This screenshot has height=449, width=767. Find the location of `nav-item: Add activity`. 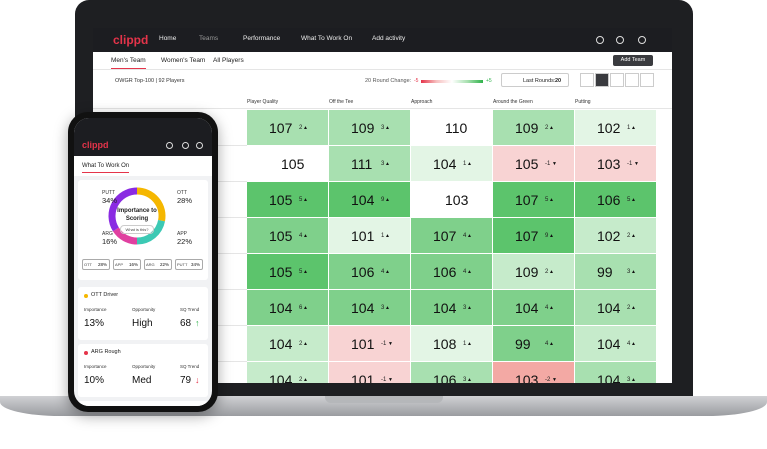

nav-item: Add activity is located at coordinates (389, 38).